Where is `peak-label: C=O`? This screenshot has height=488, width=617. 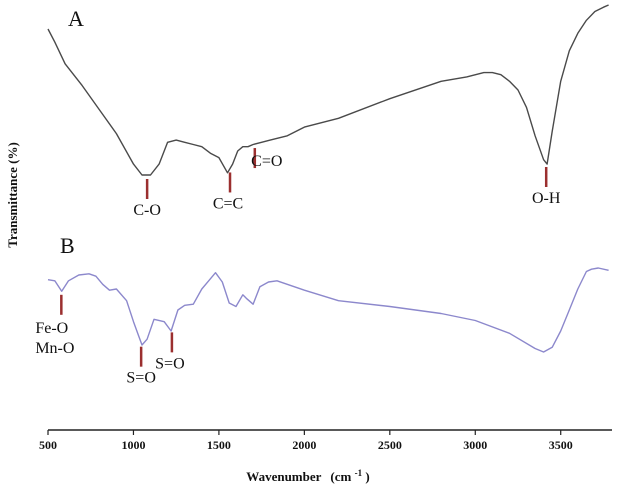
peak-label: C=O is located at coordinates (266, 161).